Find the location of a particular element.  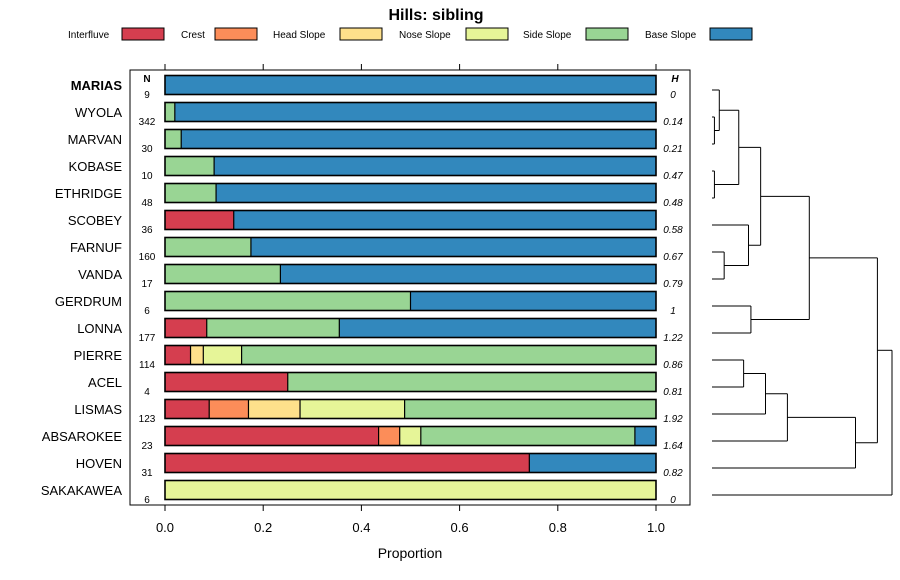

n-value: 114 is located at coordinates (147, 365).